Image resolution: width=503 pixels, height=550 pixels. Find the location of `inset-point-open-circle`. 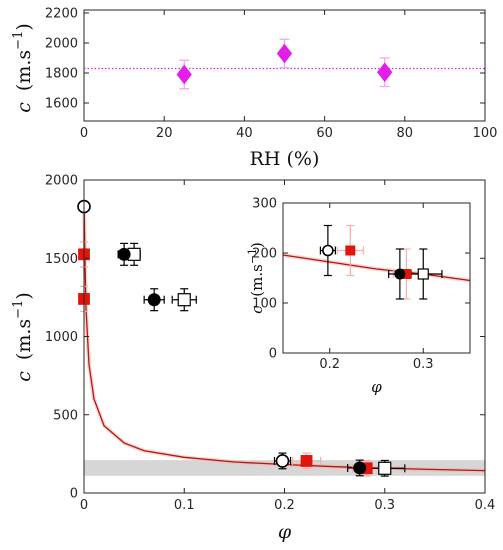

inset-point-open-circle is located at coordinates (328, 250).